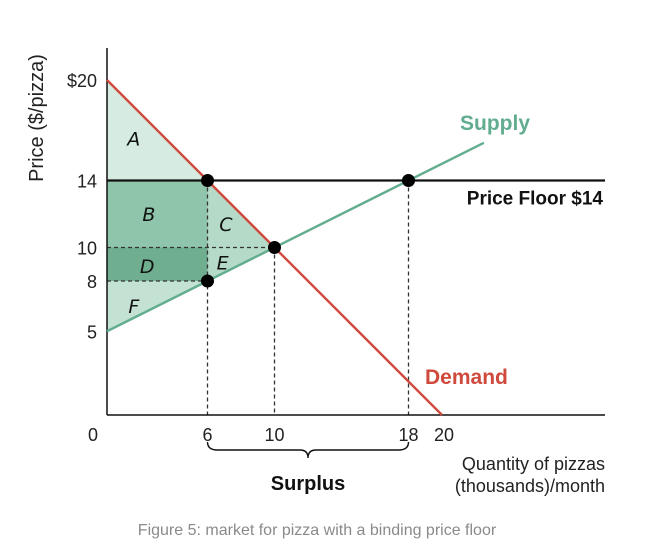 The image size is (657, 552). Describe the element at coordinates (530, 486) in the screenshot. I see `x-axis-label-line-2: (thousands)/month` at that location.